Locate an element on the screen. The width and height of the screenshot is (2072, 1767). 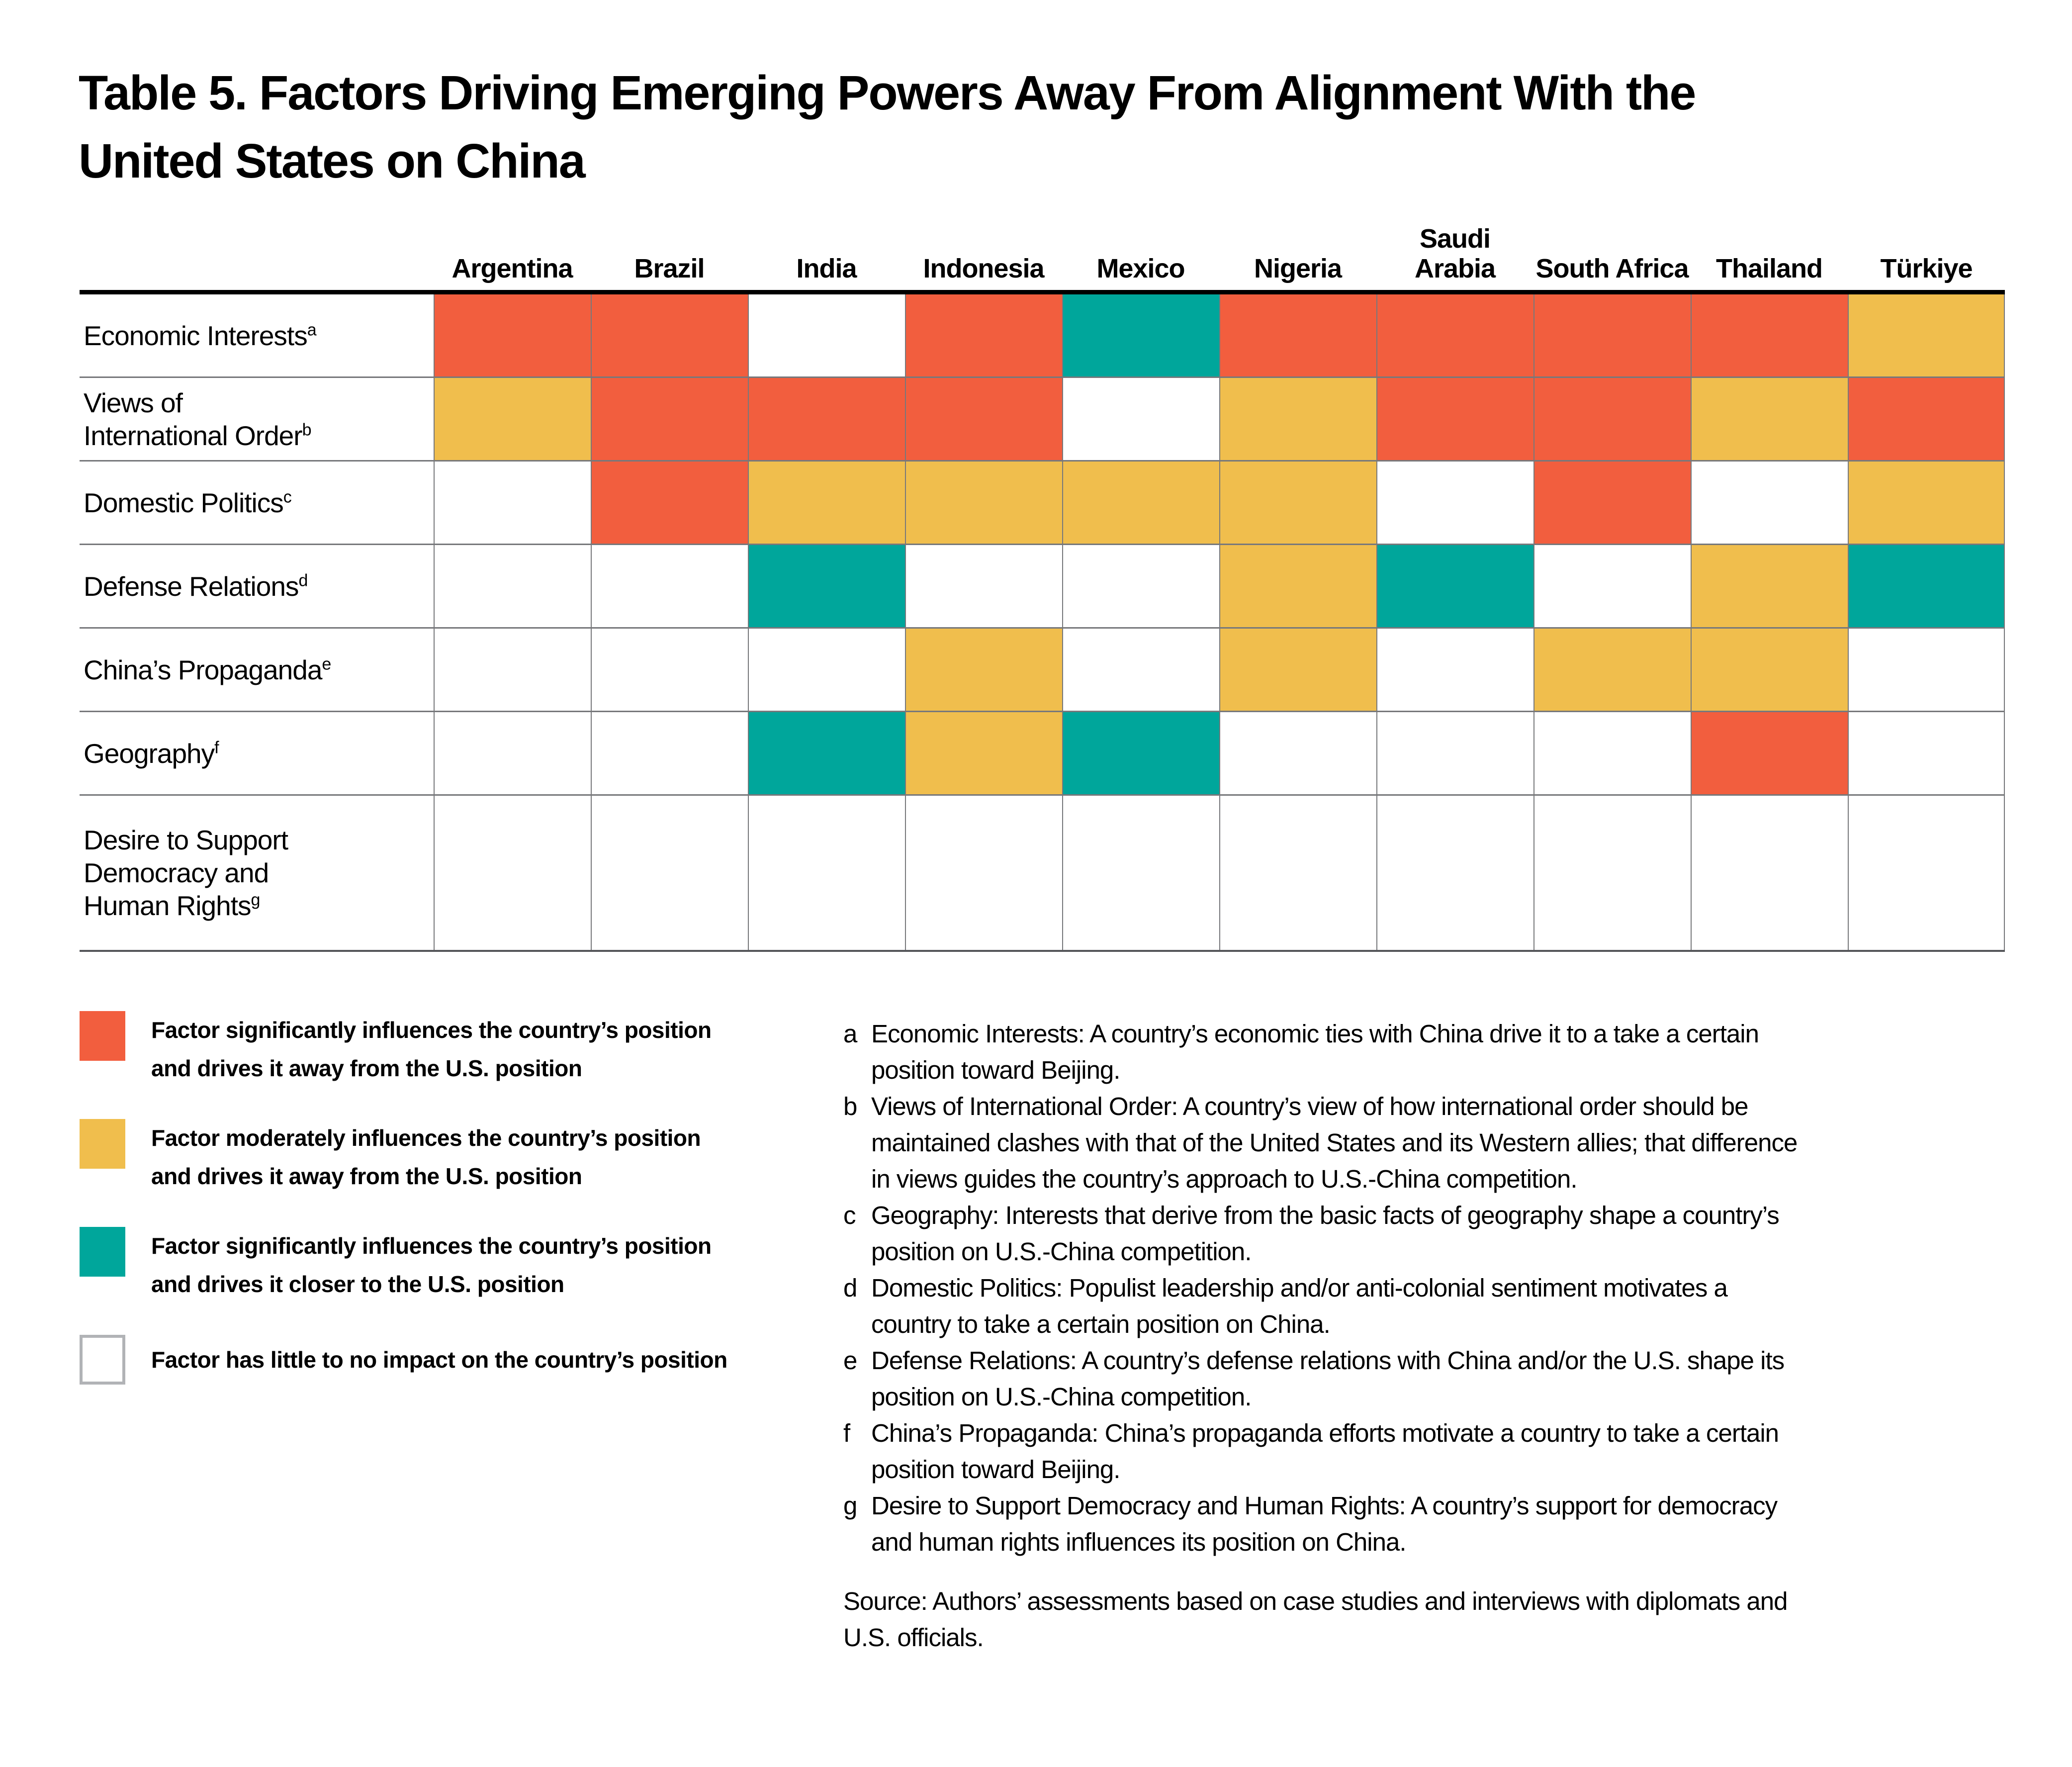
table-row: Domestic Politicsc is located at coordinates (1043, 503).